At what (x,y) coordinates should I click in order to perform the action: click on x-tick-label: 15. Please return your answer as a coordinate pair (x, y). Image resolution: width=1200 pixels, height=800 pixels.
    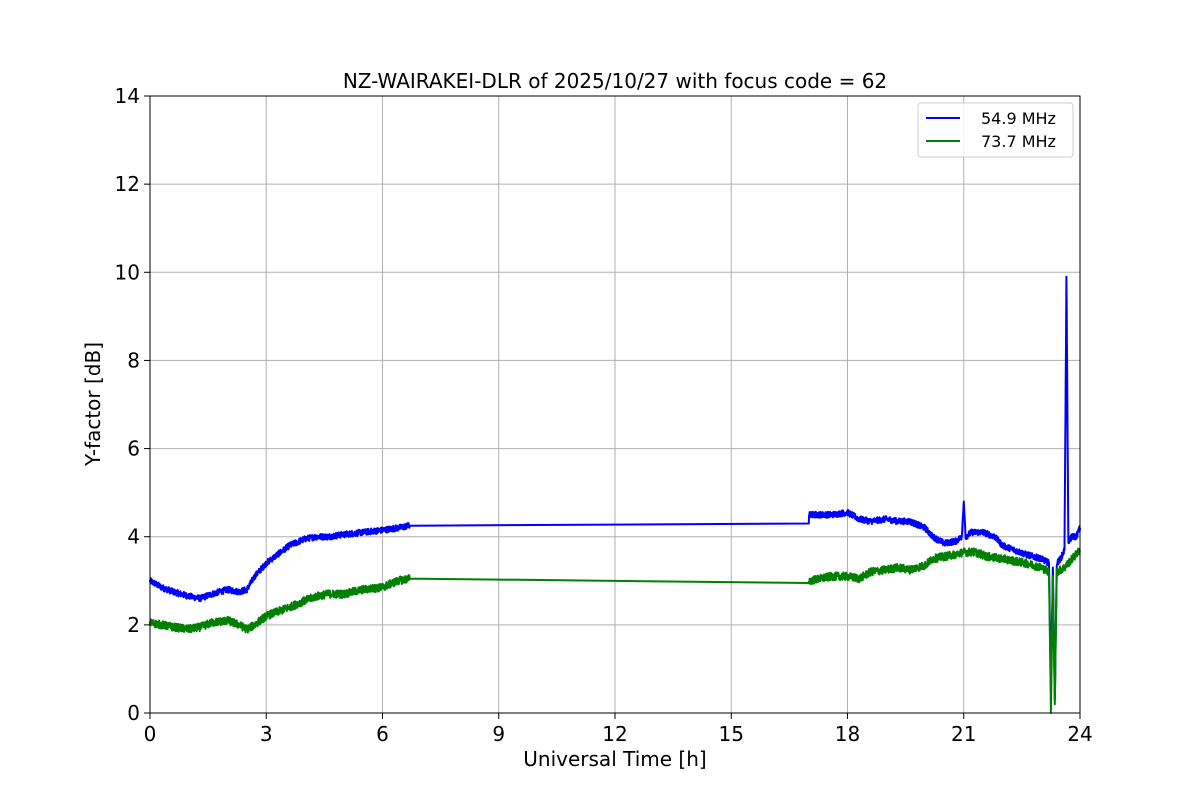
    Looking at the image, I should click on (731, 734).